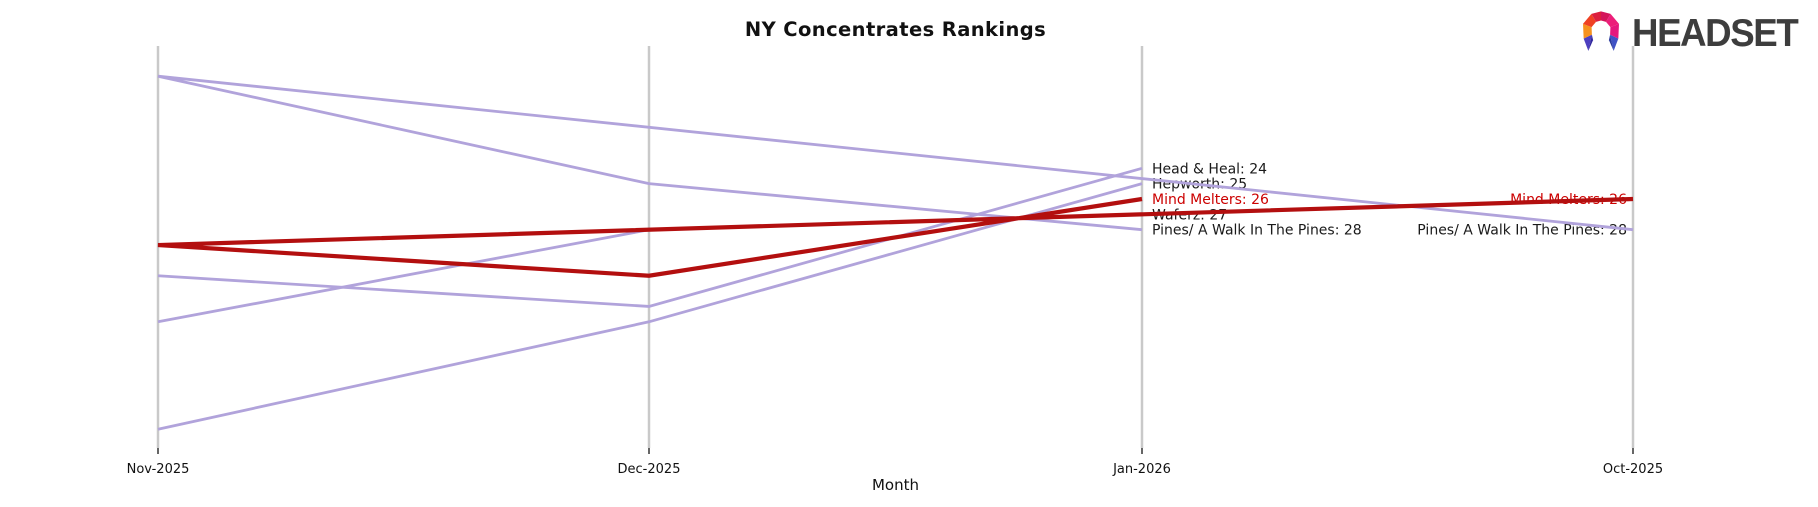 This screenshot has width=1818, height=507. I want to click on series-end-label: Mind Melters: 26, so click(1210, 200).